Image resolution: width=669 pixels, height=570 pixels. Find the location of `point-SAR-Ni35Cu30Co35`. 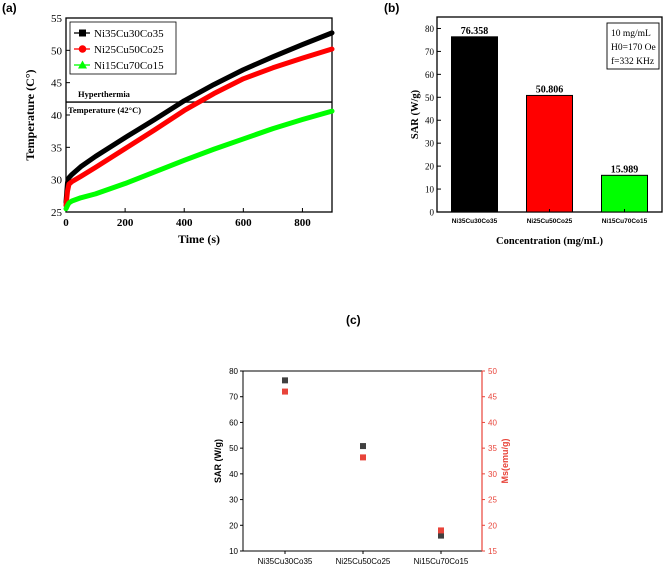

point-SAR-Ni35Cu30Co35 is located at coordinates (285, 380).